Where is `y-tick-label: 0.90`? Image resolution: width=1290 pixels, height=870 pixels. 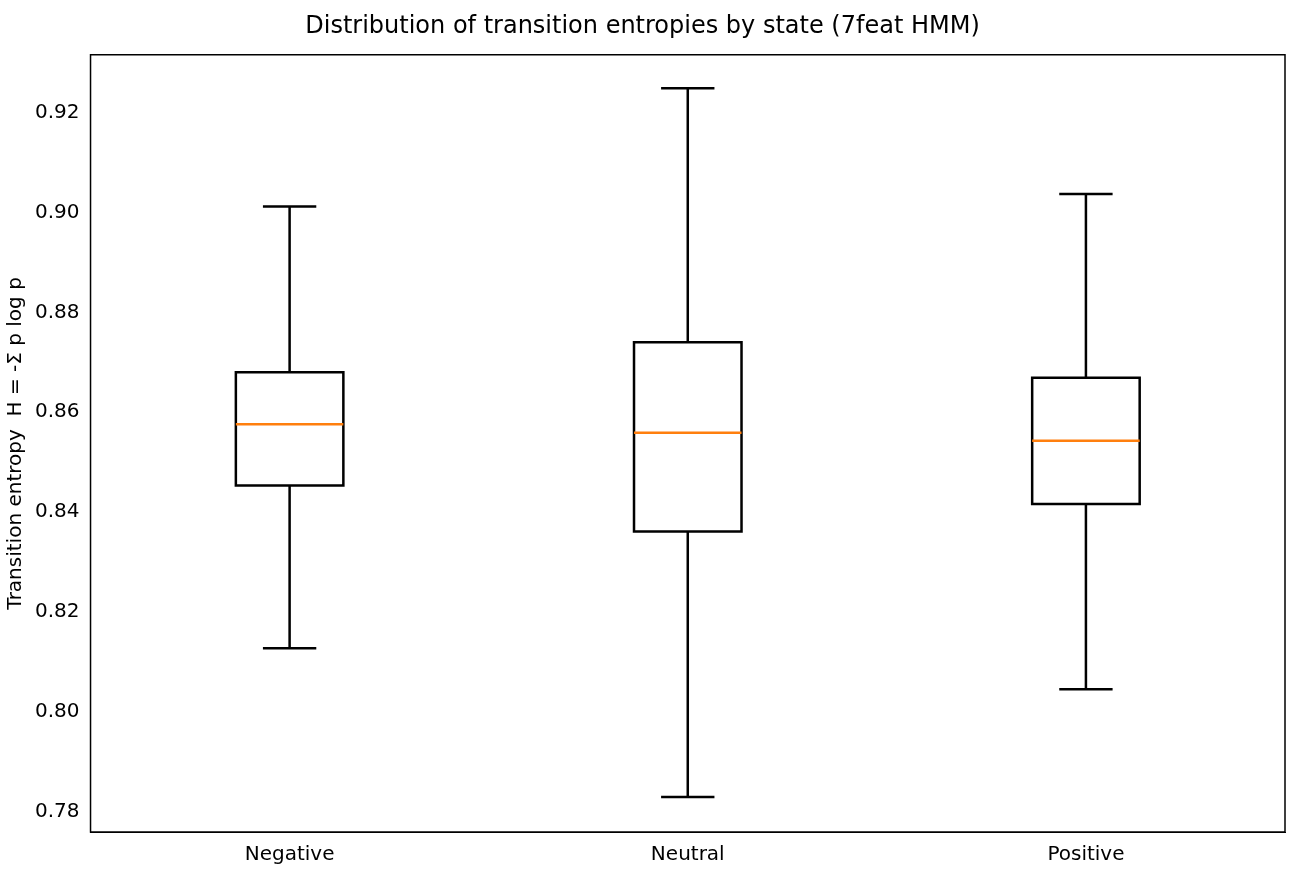 y-tick-label: 0.90 is located at coordinates (57, 210).